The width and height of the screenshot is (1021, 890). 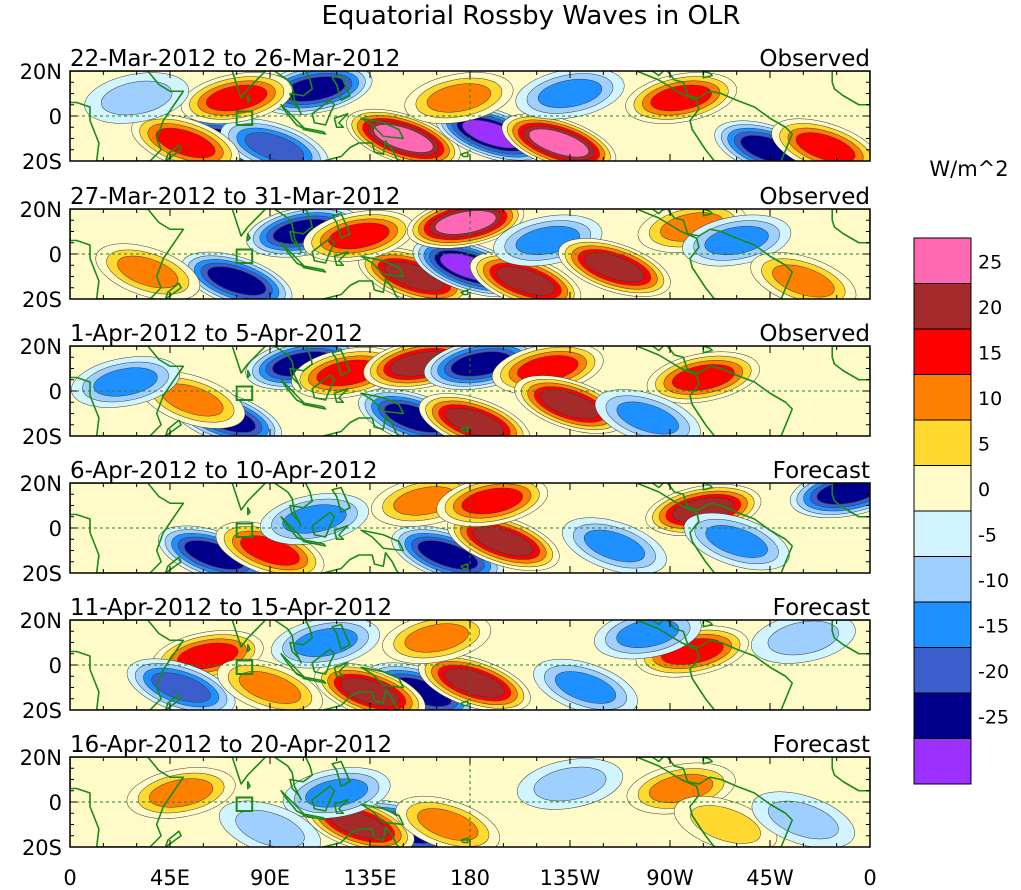 I want to click on panel-date-range: 11-Apr-2012 to 15-Apr-2012, so click(x=231, y=608).